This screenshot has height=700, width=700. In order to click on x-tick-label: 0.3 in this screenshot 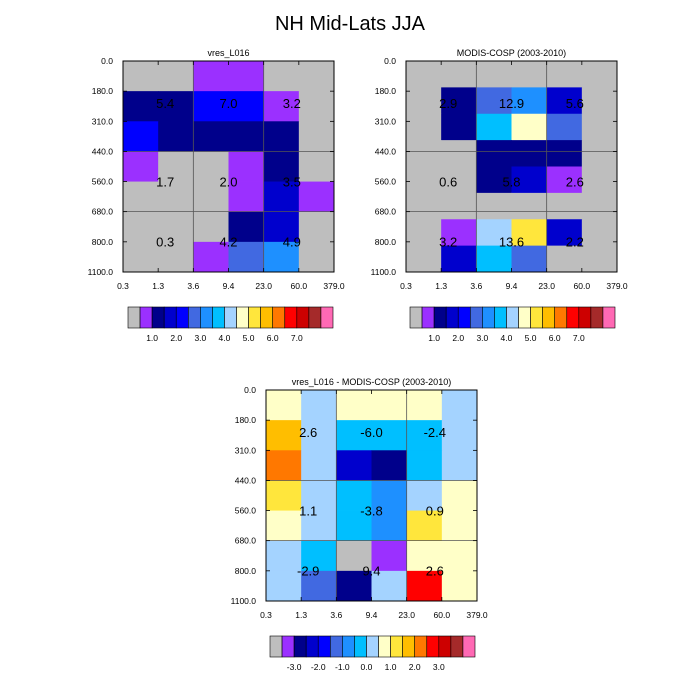, I will do `click(266, 615)`.